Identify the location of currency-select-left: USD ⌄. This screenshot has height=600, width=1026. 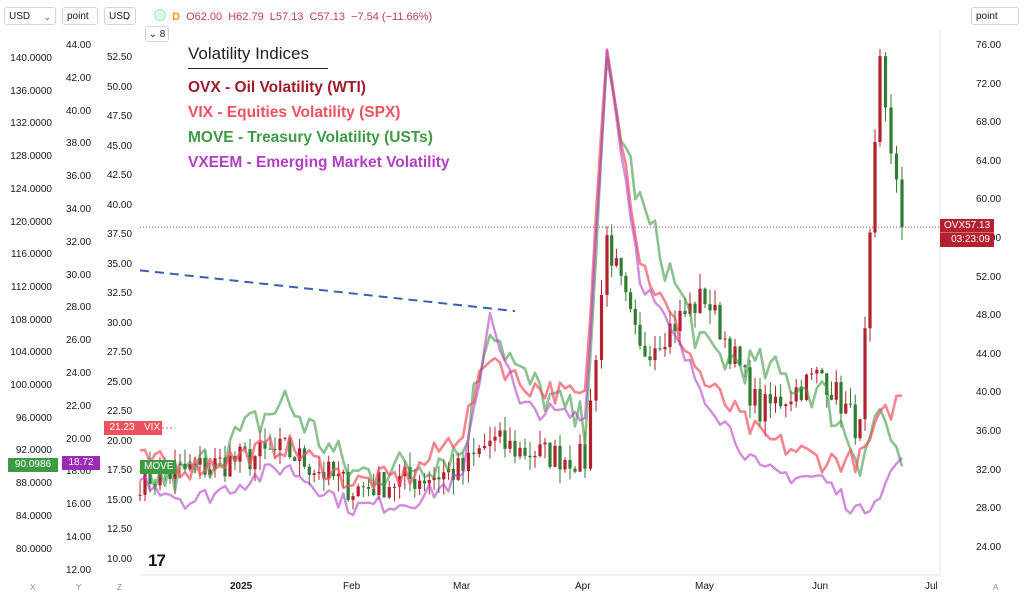
(30, 16).